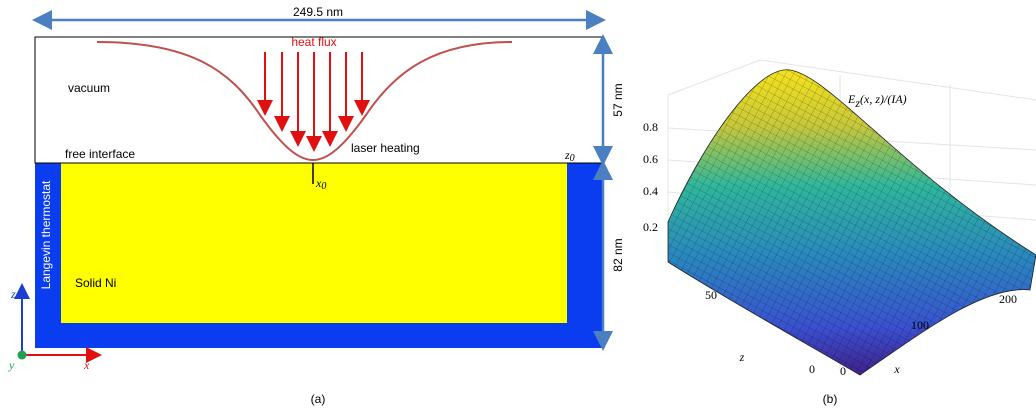 This screenshot has height=419, width=1036. I want to click on caption-a: (a), so click(318, 399).